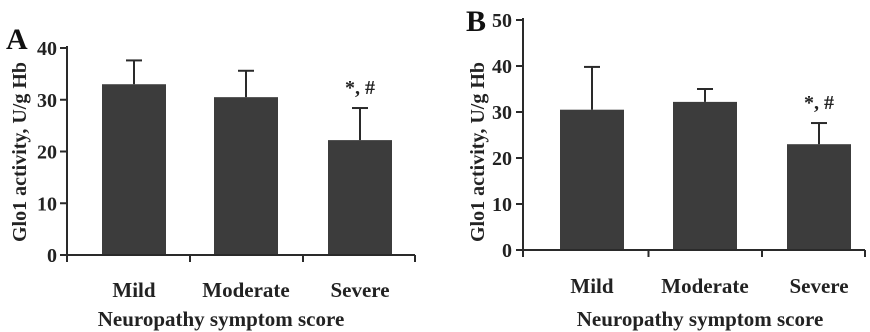  Describe the element at coordinates (818, 286) in the screenshot. I see `category-label-severe-b: Severe` at that location.